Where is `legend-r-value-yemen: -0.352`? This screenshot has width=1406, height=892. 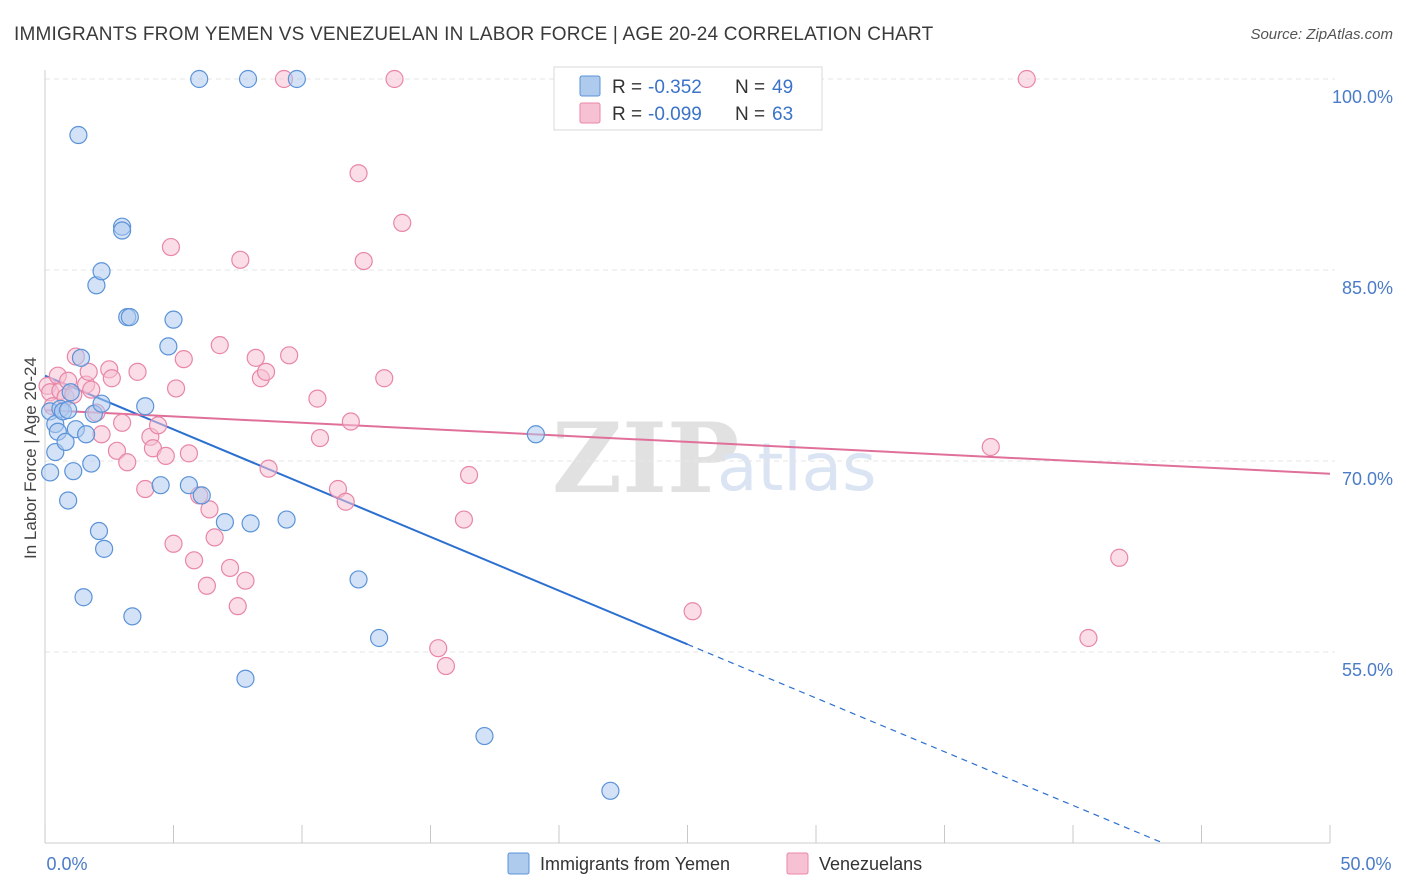 legend-r-value-yemen: -0.352 is located at coordinates (675, 87).